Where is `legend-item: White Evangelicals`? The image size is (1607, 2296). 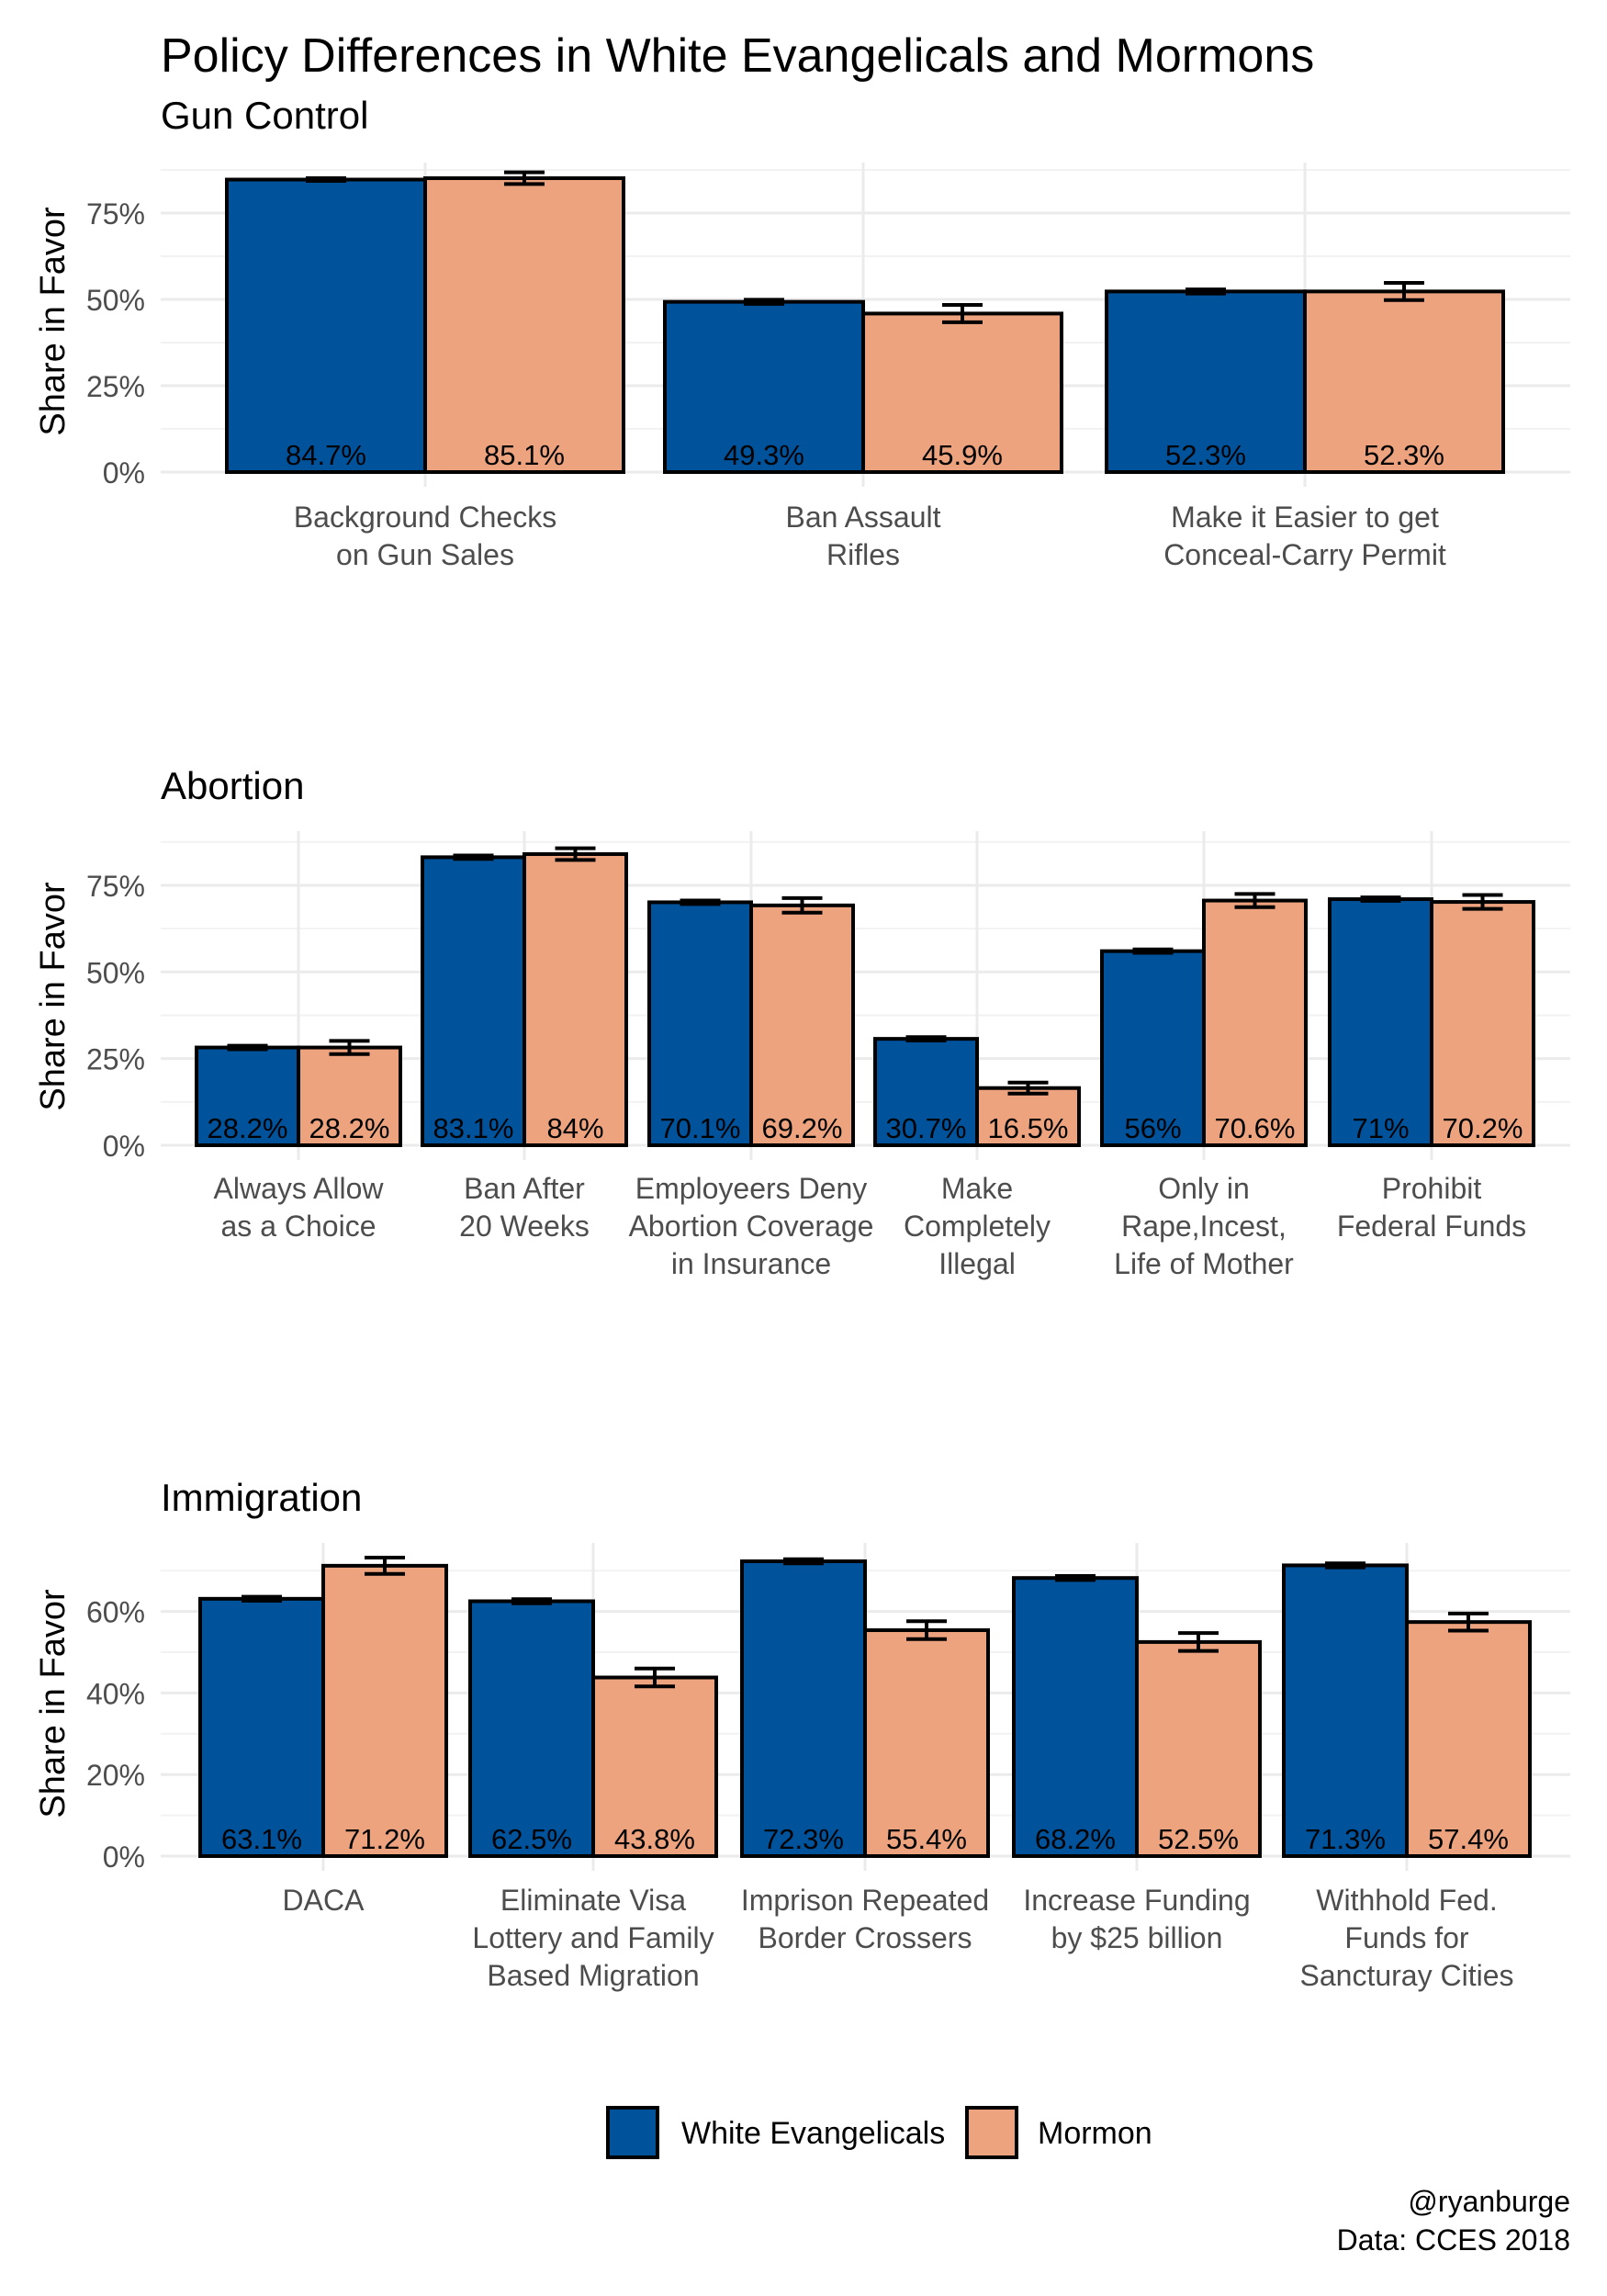 legend-item: White Evangelicals is located at coordinates (775, 2132).